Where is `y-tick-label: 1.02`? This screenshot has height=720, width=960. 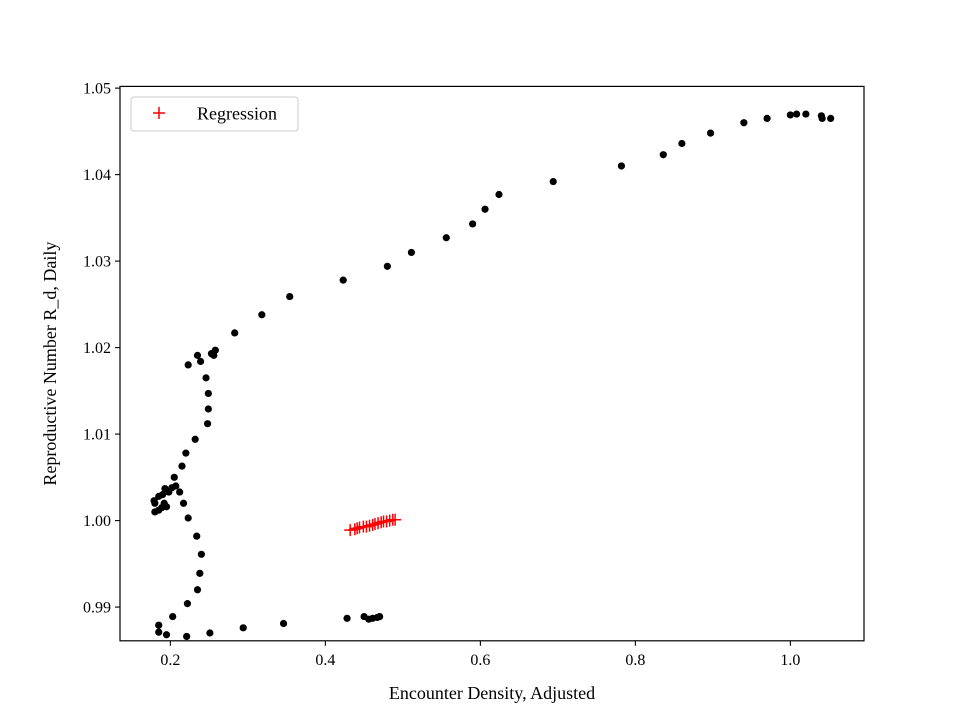 y-tick-label: 1.02 is located at coordinates (97, 348).